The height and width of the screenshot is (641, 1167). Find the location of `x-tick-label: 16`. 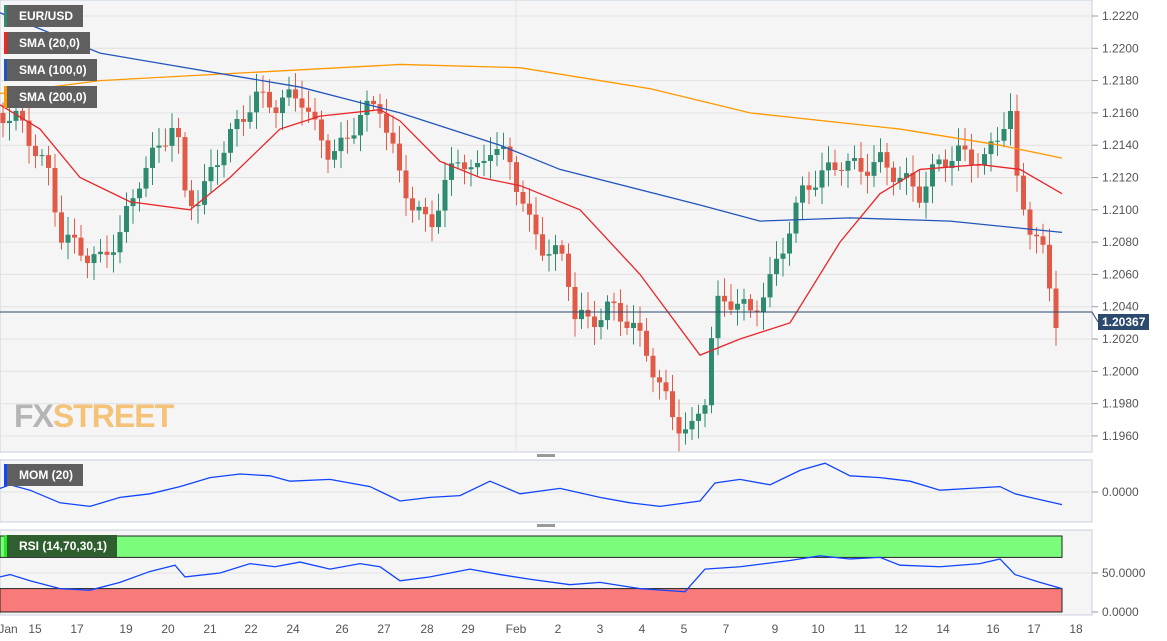

x-tick-label: 16 is located at coordinates (993, 629).